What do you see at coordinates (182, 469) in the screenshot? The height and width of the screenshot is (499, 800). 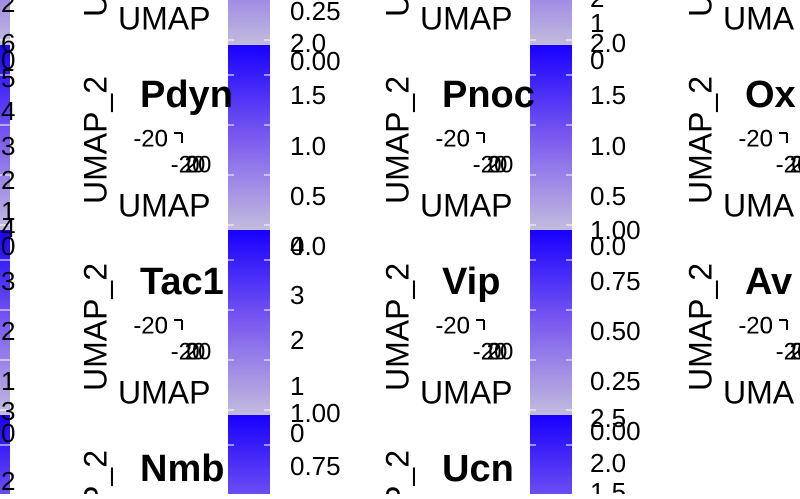 I see `panel-title: Nmb` at bounding box center [182, 469].